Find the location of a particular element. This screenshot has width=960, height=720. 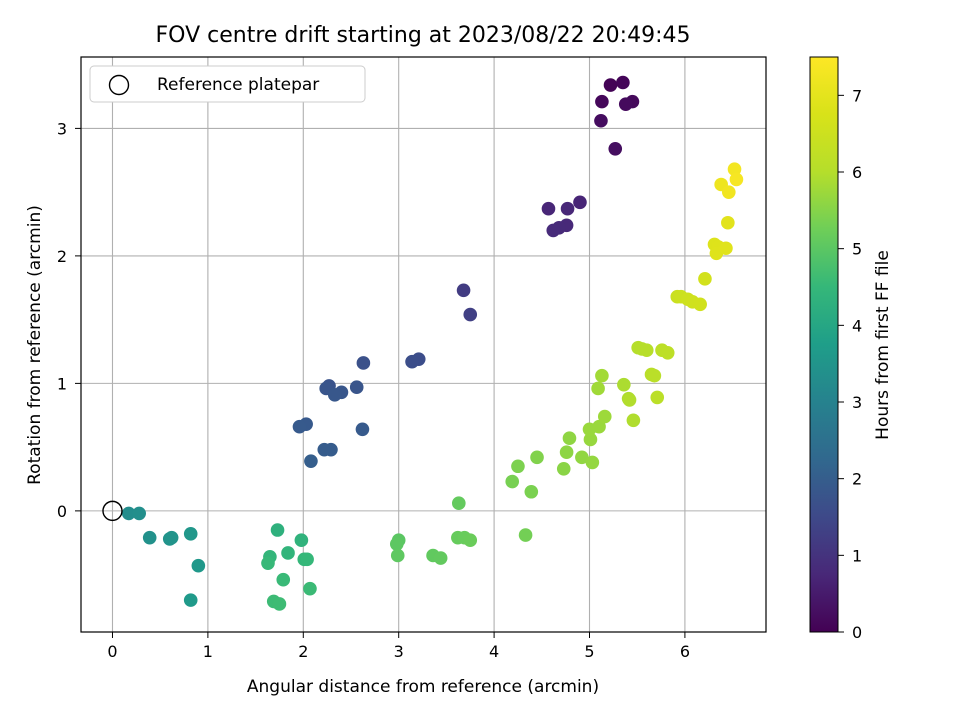

colorbar-label: Hours from first FF file is located at coordinates (883, 345).